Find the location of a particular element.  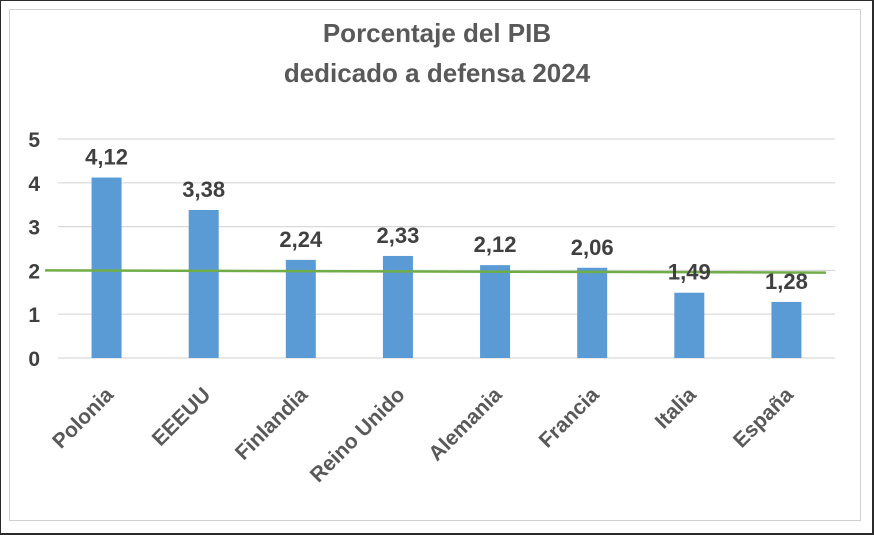

y-tick-label-0: 0 is located at coordinates (34, 359).